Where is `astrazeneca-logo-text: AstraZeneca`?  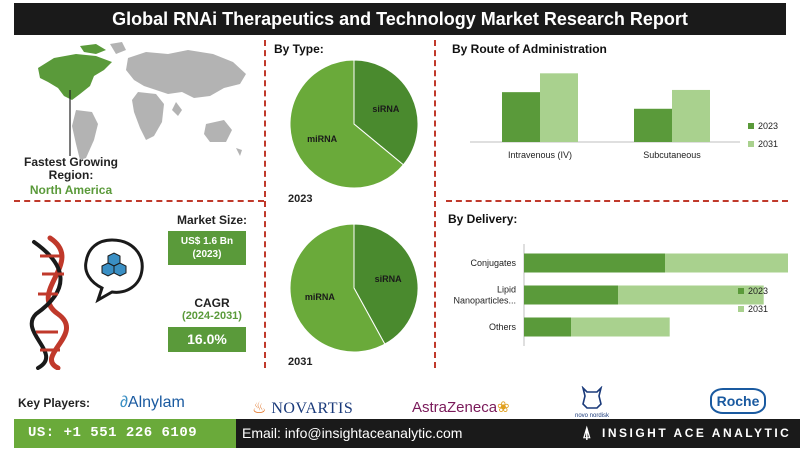 astrazeneca-logo-text: AstraZeneca is located at coordinates (455, 407).